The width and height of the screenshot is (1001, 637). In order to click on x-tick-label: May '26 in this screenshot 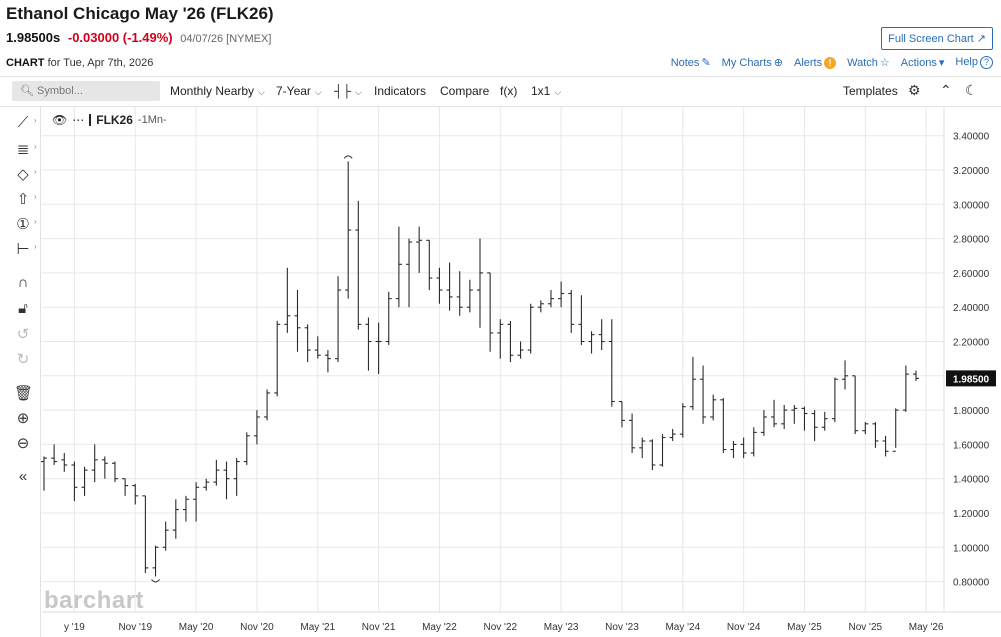, I will do `click(926, 627)`.